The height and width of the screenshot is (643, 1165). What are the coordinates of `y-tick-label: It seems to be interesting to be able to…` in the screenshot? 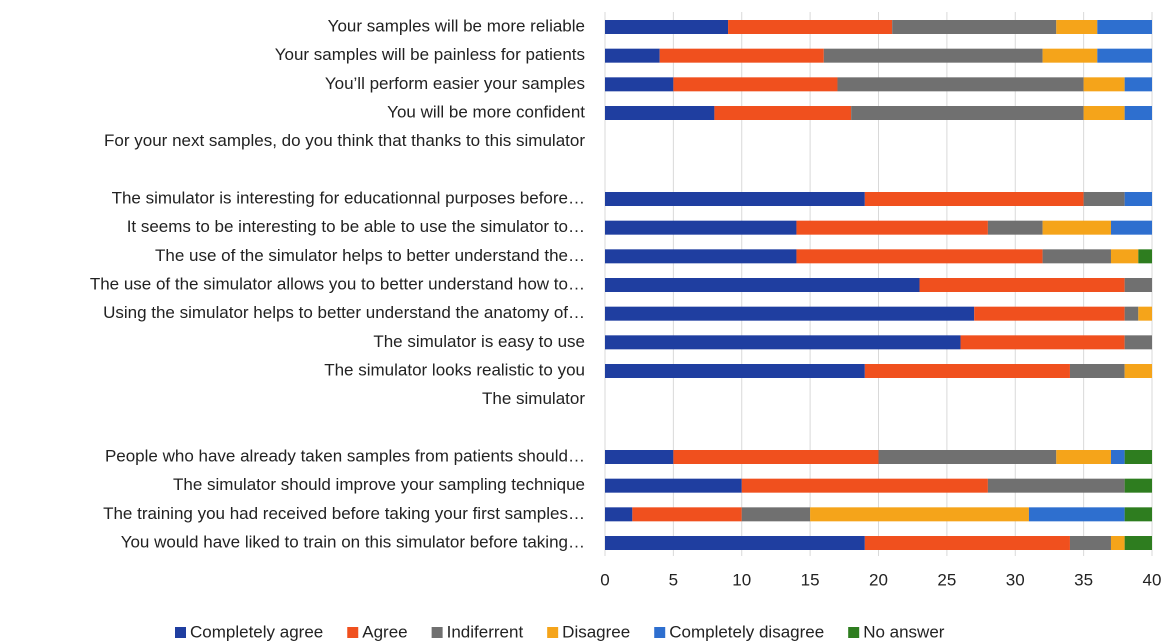 It's located at (356, 226).